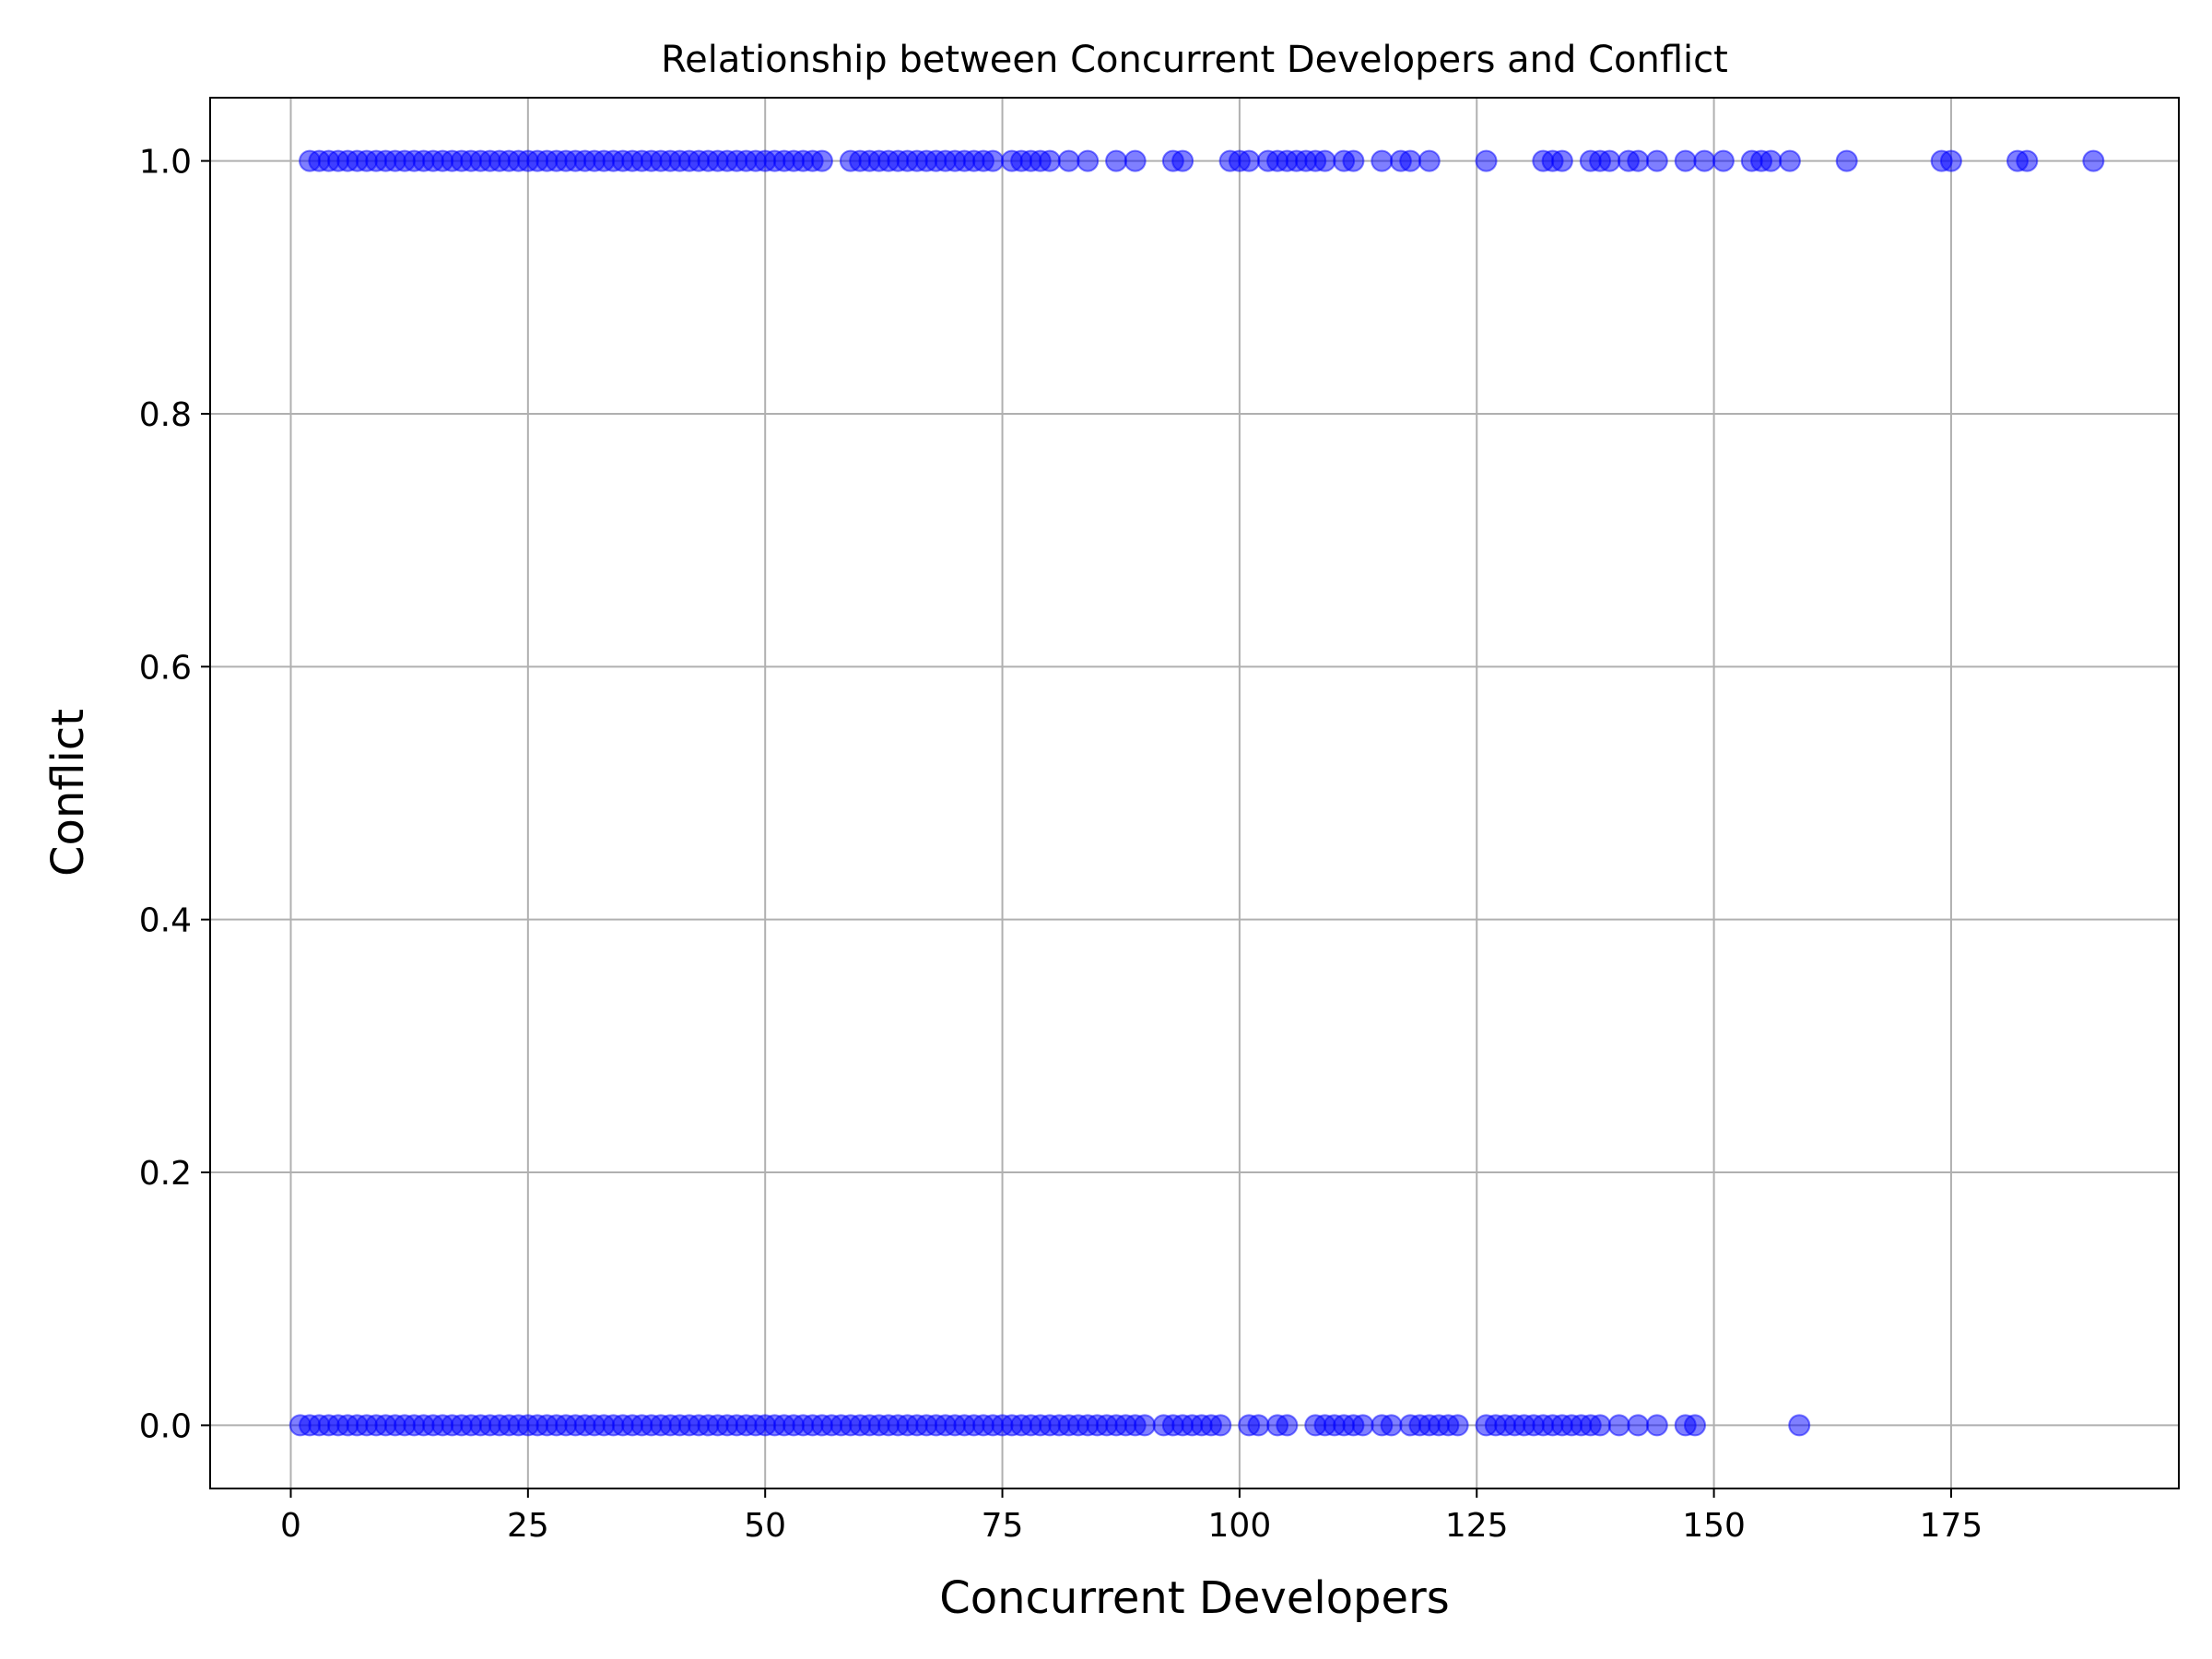 The width and height of the screenshot is (2212, 1659). What do you see at coordinates (165, 668) in the screenshot?
I see `y-tick-label: 0.6` at bounding box center [165, 668].